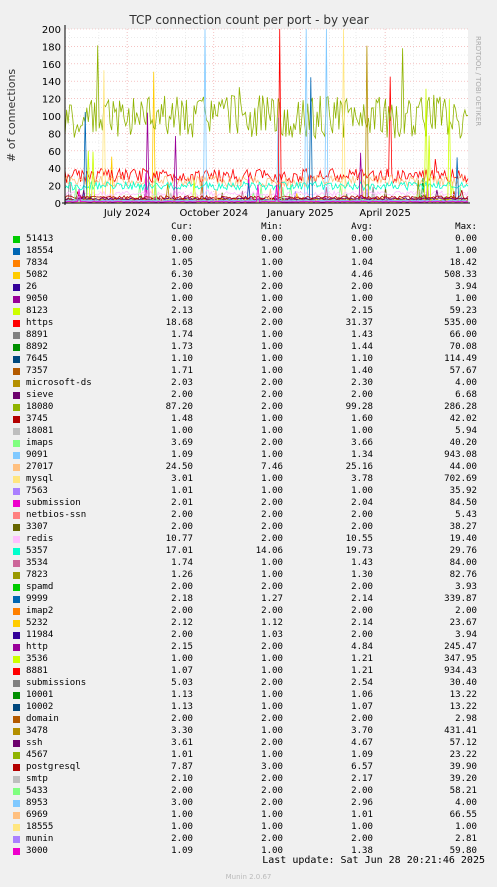  What do you see at coordinates (53, 767) in the screenshot?
I see `legend-series-name: postgresql` at bounding box center [53, 767].